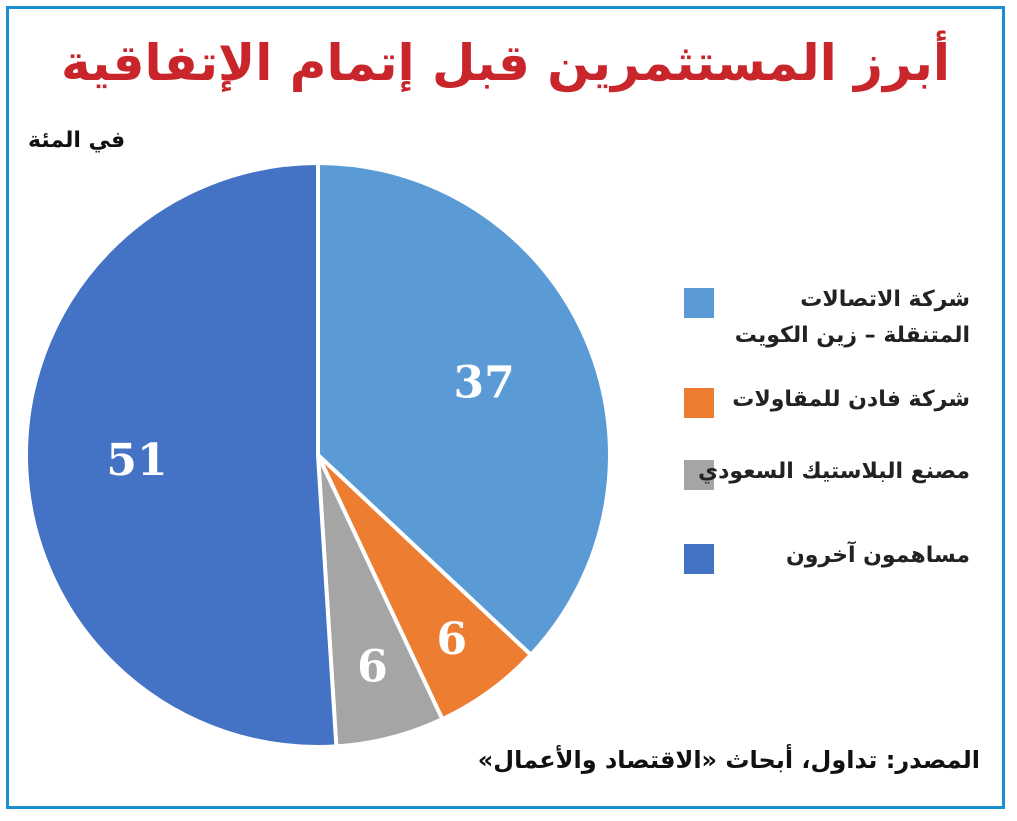  Describe the element at coordinates (699, 303) in the screenshot. I see `legend-swatch-zain` at that location.